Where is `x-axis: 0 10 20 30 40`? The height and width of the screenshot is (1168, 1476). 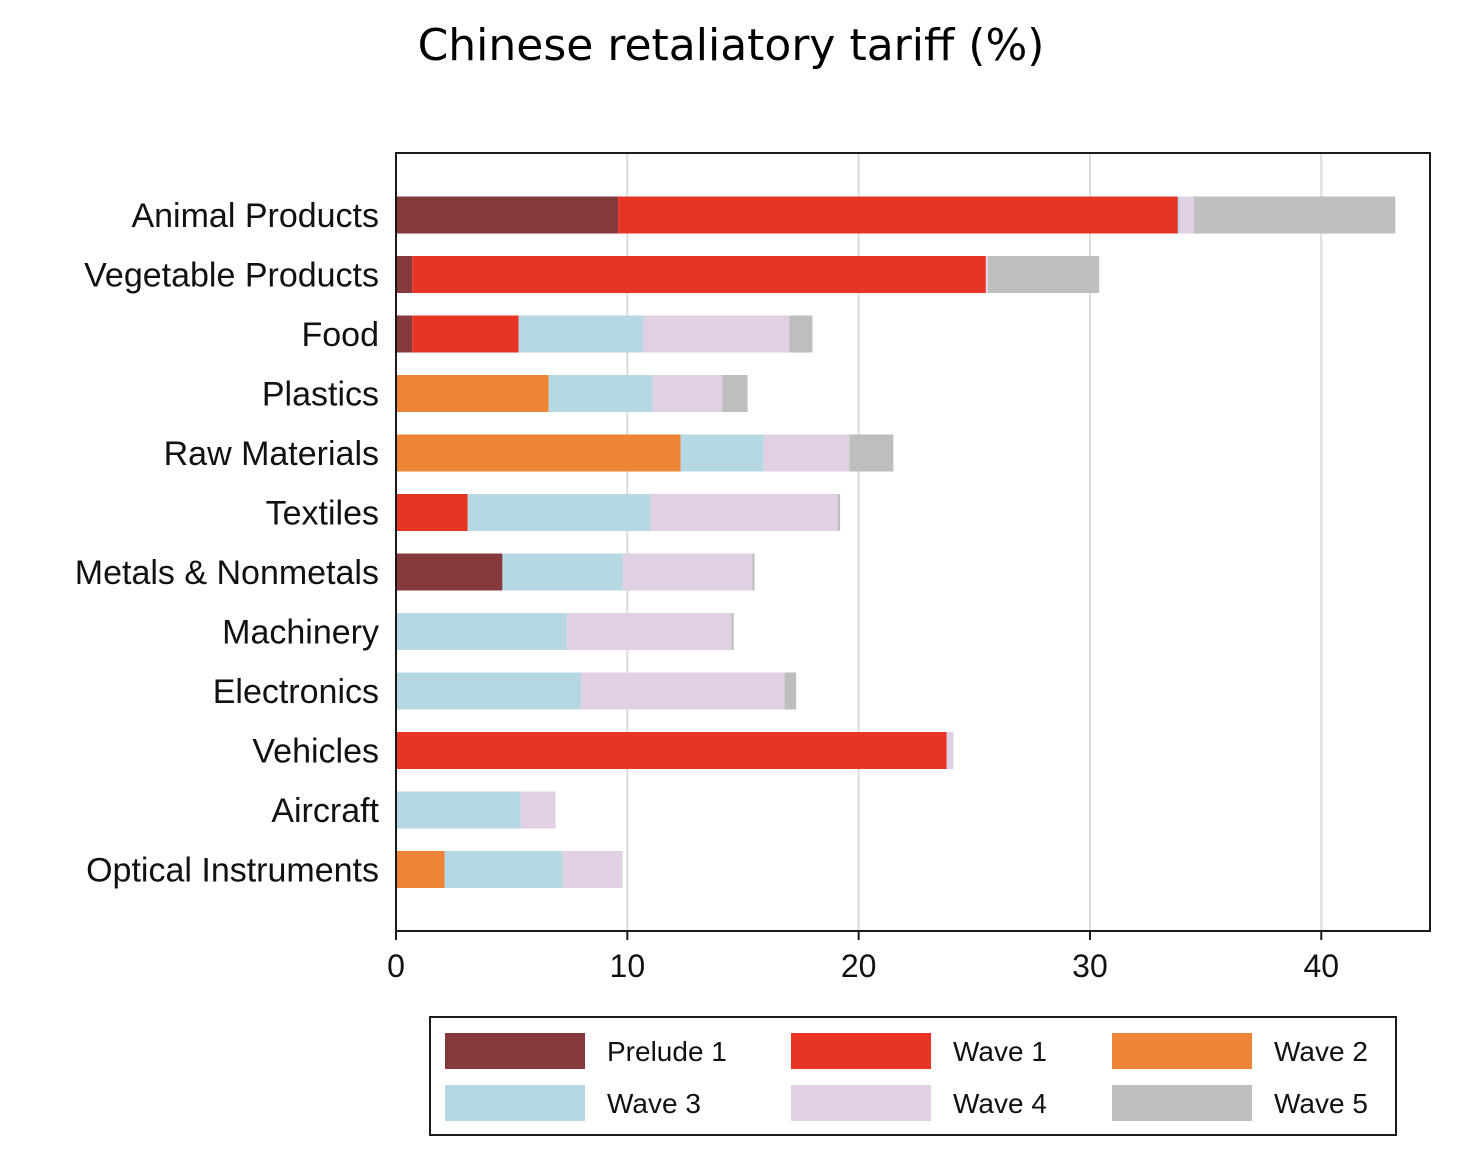
x-axis: 0 10 20 30 40 is located at coordinates (863, 957).